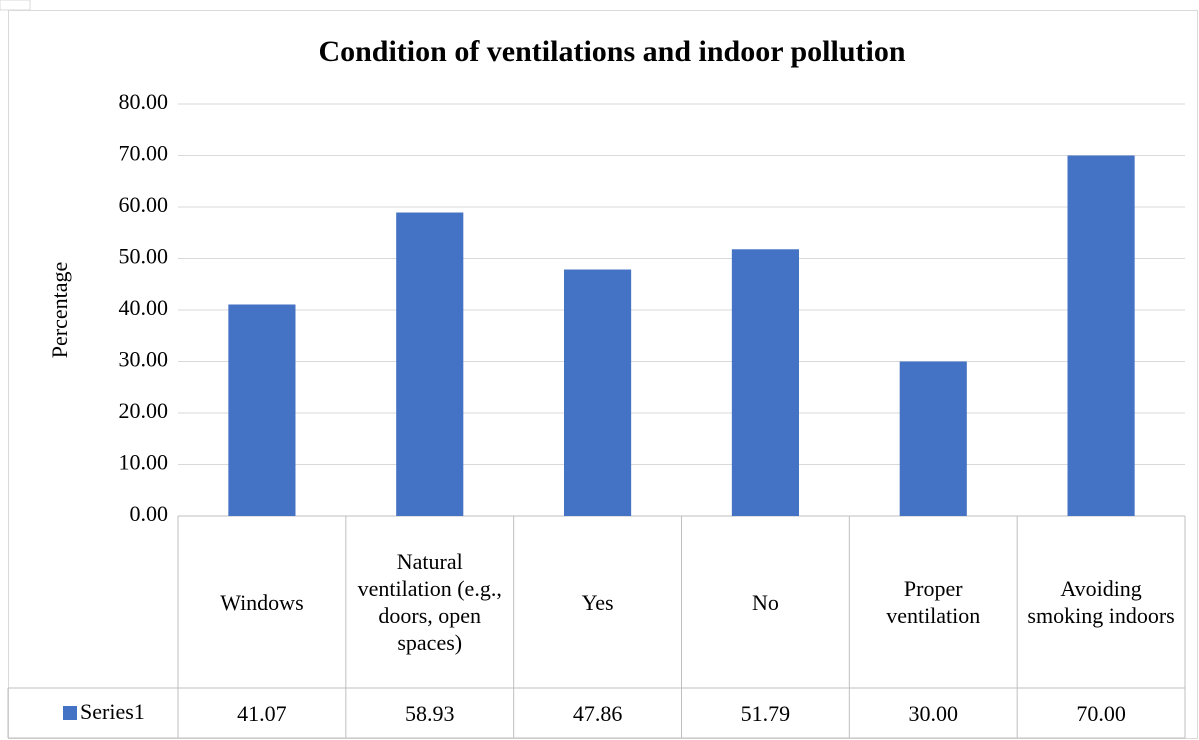 The height and width of the screenshot is (740, 1199). Describe the element at coordinates (70, 713) in the screenshot. I see `legend-key` at that location.